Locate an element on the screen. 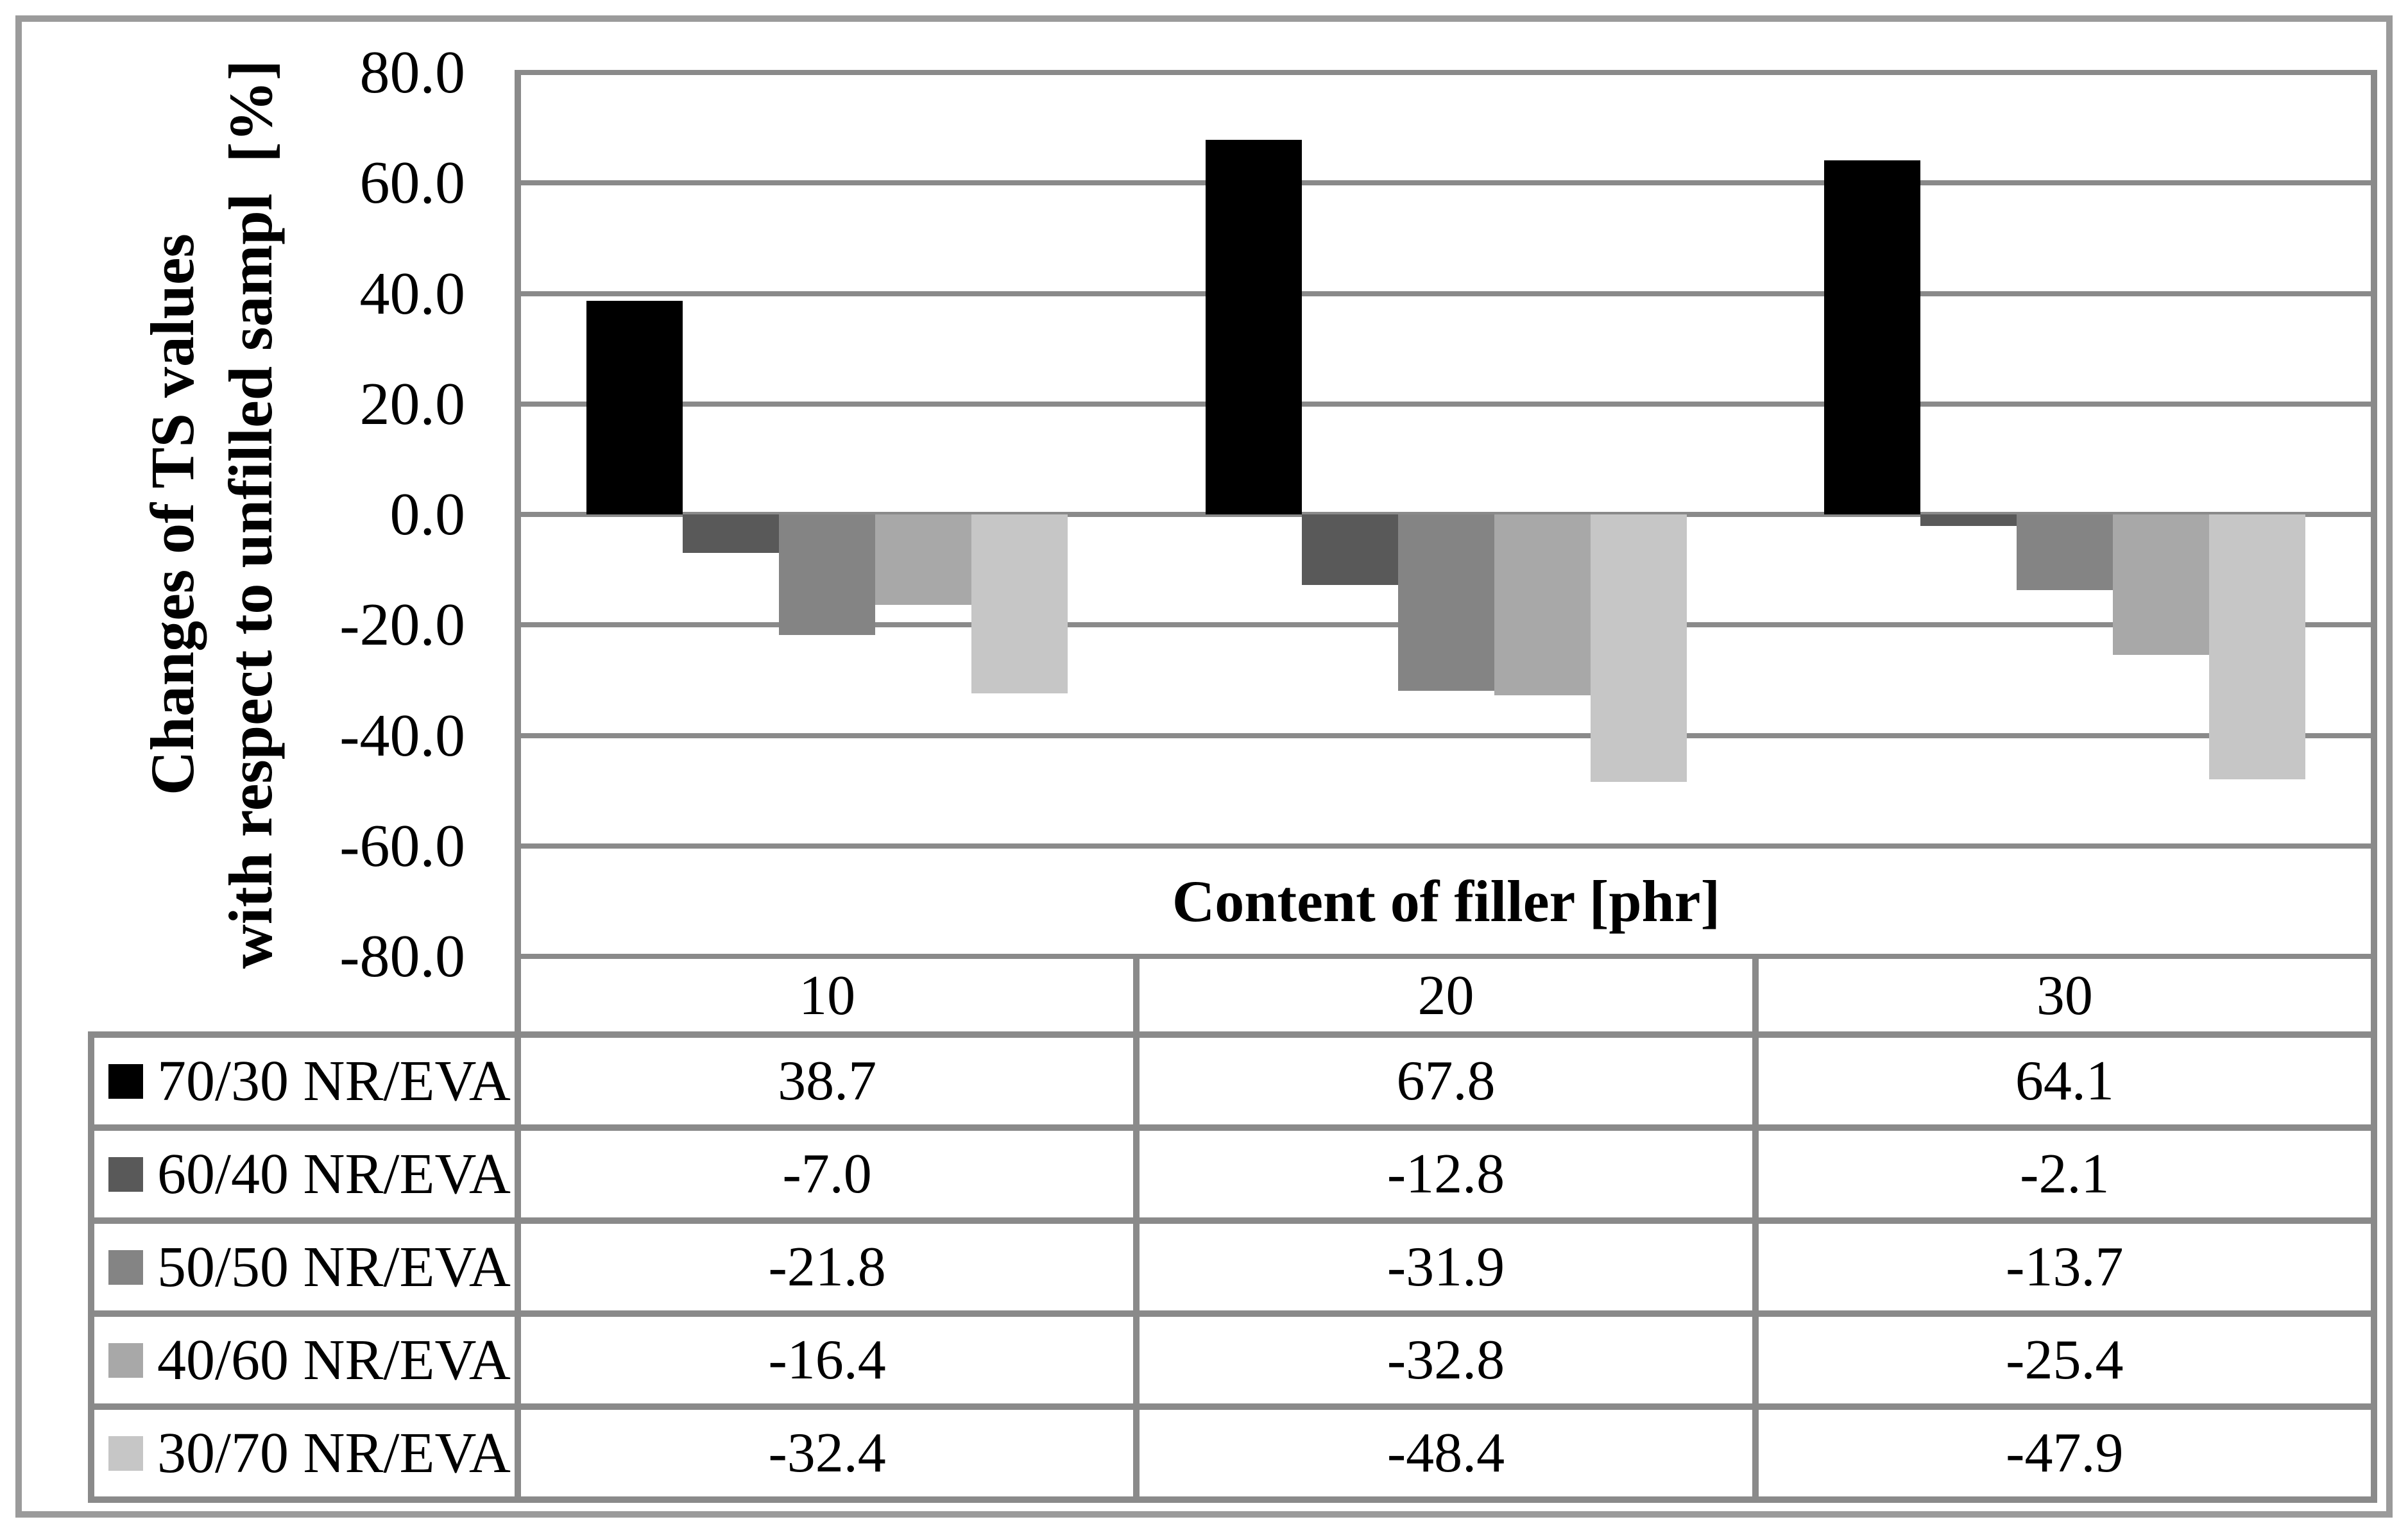 The width and height of the screenshot is (2408, 1533). y-tick-label--60.0: -60.0 is located at coordinates (402, 846).